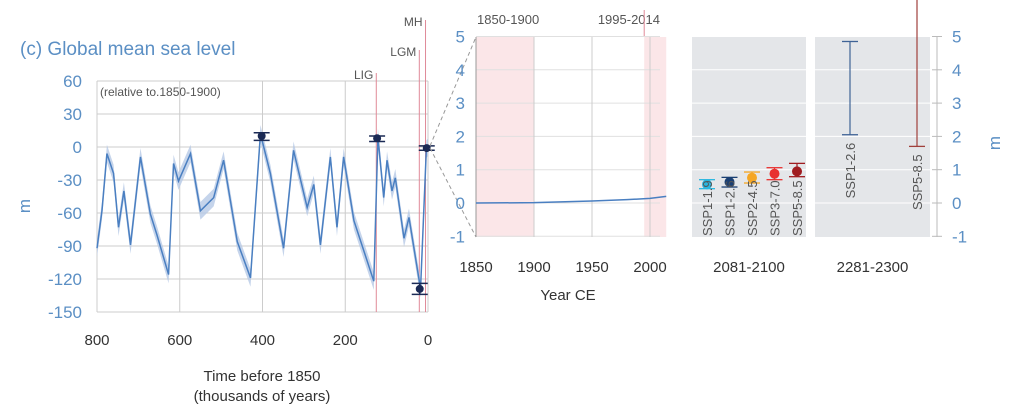 The height and width of the screenshot is (411, 1024). What do you see at coordinates (403, 52) in the screenshot?
I see `period-label: LGM` at bounding box center [403, 52].